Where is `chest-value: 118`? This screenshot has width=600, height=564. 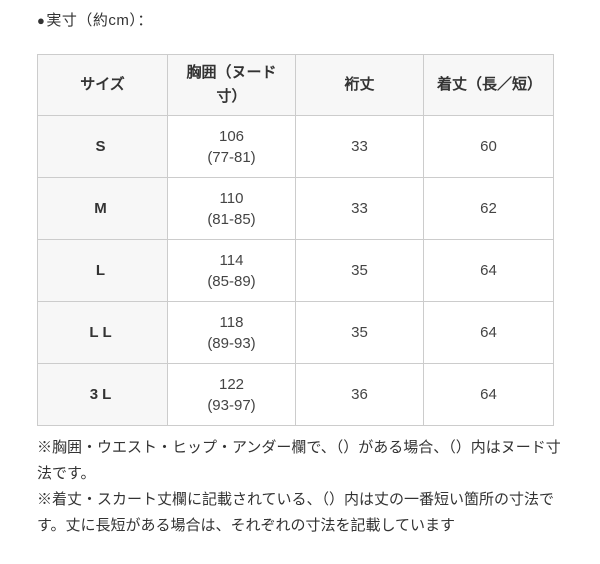
chest-value: 118 is located at coordinates (231, 322).